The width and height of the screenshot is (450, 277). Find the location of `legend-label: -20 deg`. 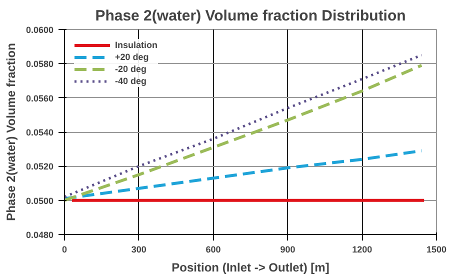

legend-label: -20 deg is located at coordinates (131, 69).